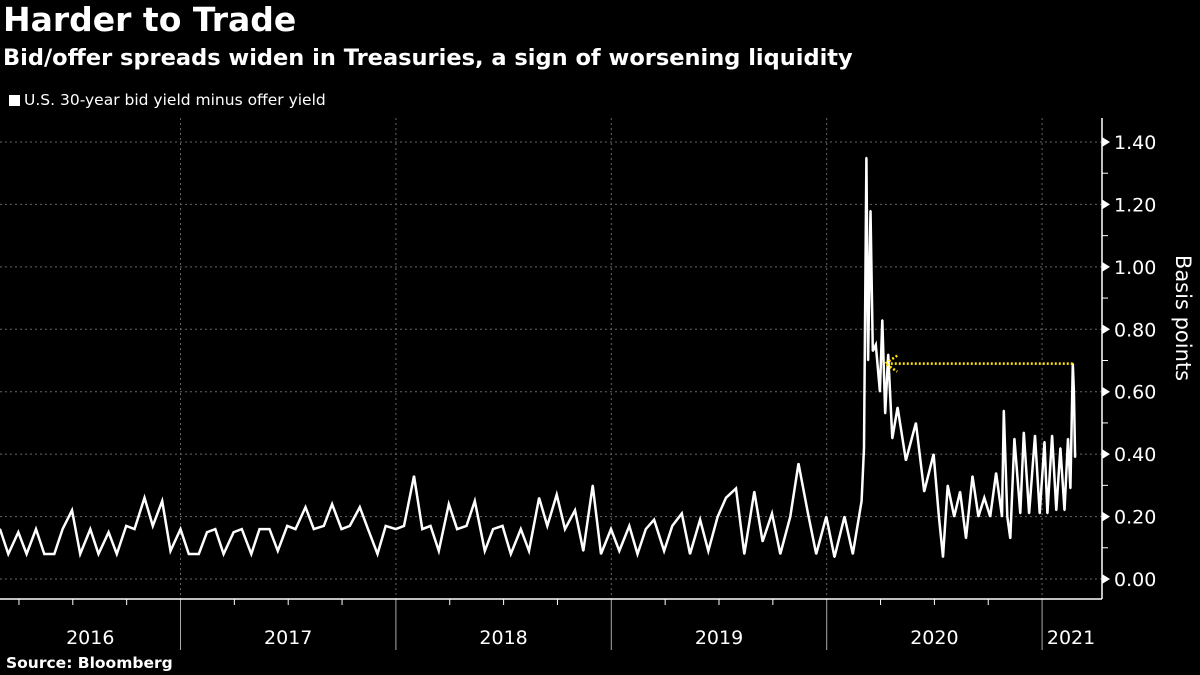  What do you see at coordinates (890, 363) in the screenshot?
I see `annotation-arrow-head` at bounding box center [890, 363].